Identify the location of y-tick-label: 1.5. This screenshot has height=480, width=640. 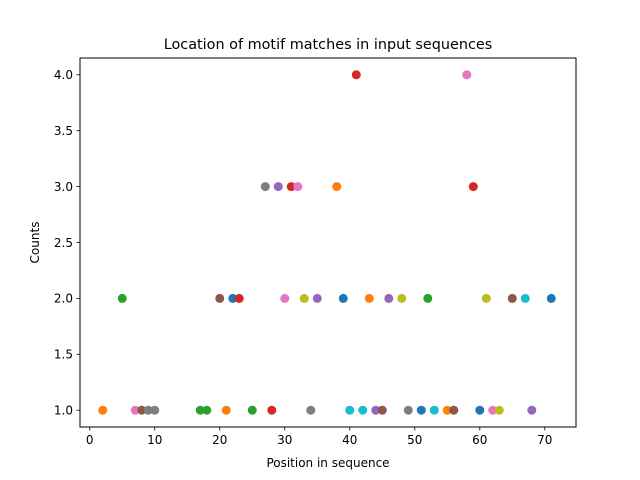
(63, 355).